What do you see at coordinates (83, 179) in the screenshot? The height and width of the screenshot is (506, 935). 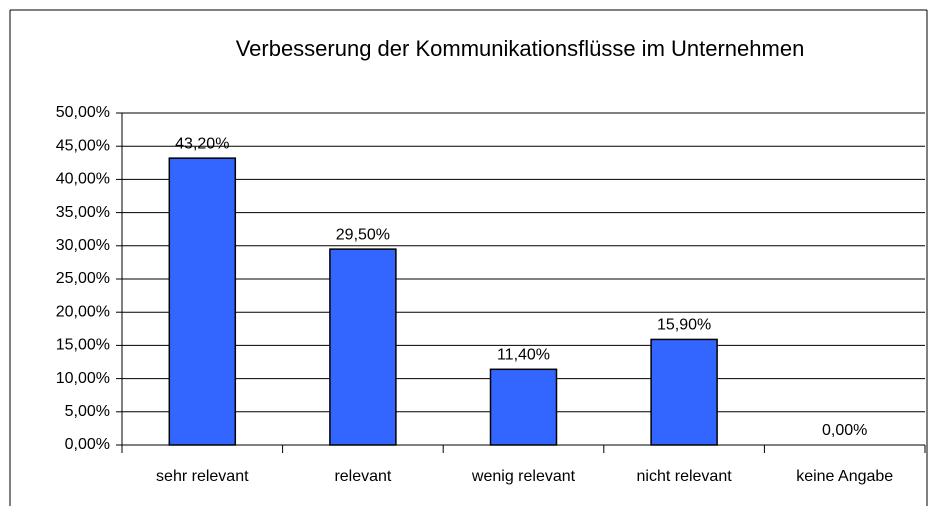 I see `y-tick-label: 40,00%` at bounding box center [83, 179].